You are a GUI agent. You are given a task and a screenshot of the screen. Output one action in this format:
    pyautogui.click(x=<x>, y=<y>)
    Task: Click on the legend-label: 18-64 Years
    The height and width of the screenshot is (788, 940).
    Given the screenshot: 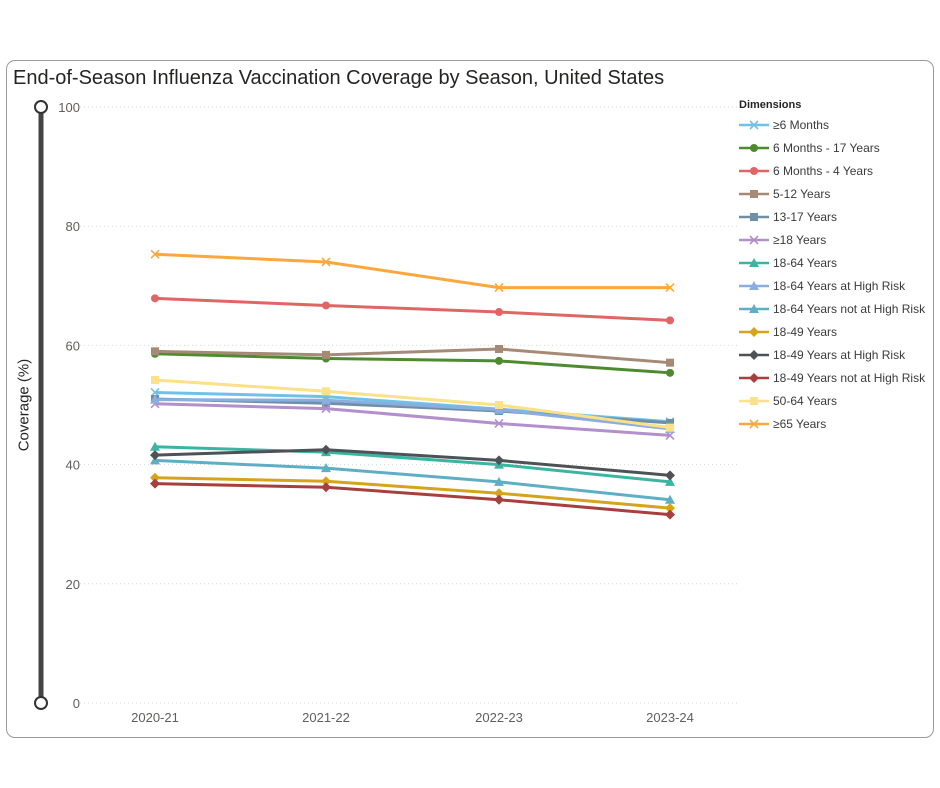 What is the action you would take?
    pyautogui.click(x=805, y=262)
    